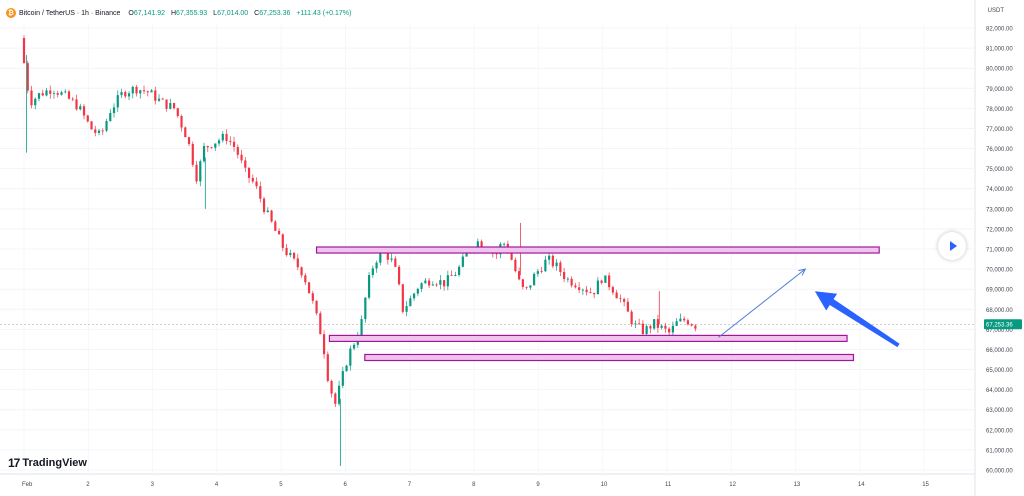 This screenshot has width=1024, height=496. Describe the element at coordinates (952, 246) in the screenshot. I see `scroll-to-realtime-button` at that location.